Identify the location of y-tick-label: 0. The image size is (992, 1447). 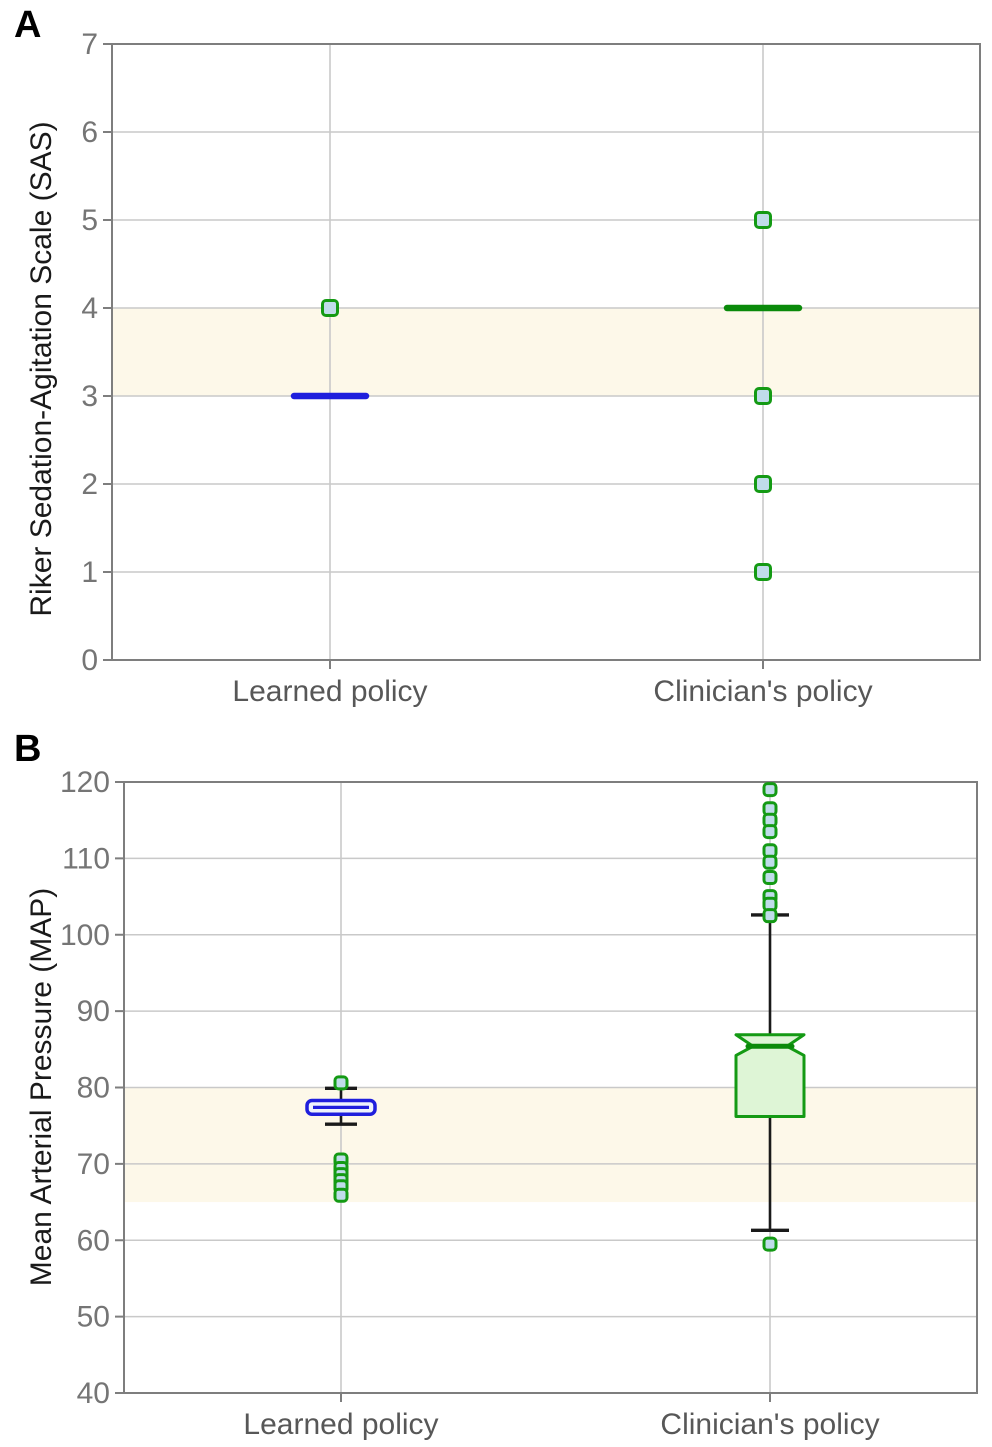
(89, 660).